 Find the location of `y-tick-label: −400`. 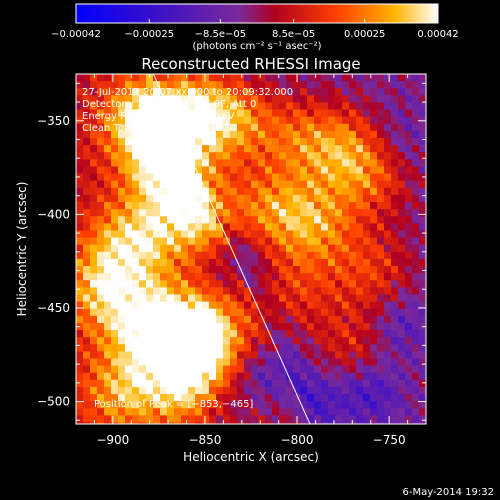

y-tick-label: −400 is located at coordinates (53, 214).